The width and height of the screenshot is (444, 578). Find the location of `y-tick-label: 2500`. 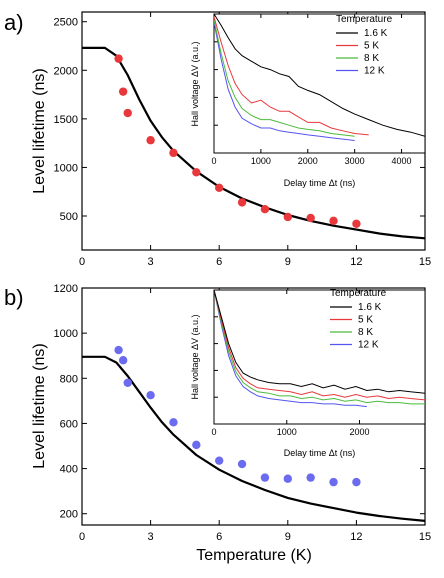

y-tick-label: 2500 is located at coordinates (66, 23).